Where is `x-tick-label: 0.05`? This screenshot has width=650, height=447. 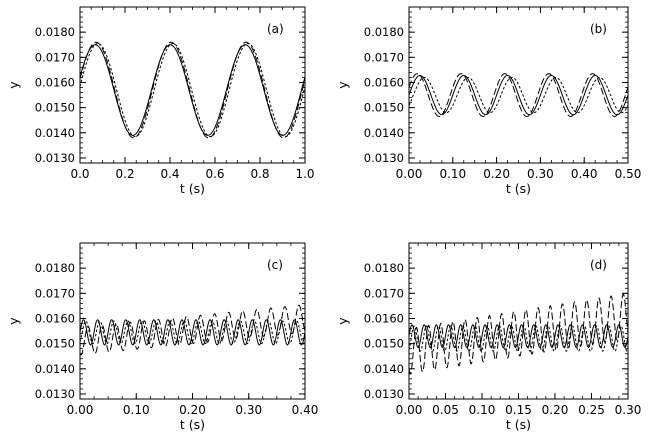
x-tick-label: 0.05 is located at coordinates (445, 410).